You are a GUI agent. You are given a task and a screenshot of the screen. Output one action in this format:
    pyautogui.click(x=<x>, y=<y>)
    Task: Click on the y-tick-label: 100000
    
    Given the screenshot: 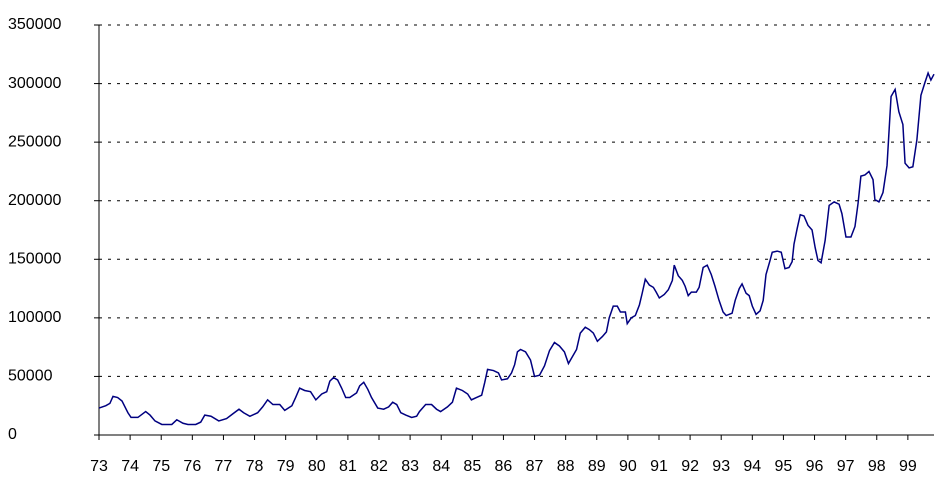 What is the action you would take?
    pyautogui.click(x=34, y=317)
    